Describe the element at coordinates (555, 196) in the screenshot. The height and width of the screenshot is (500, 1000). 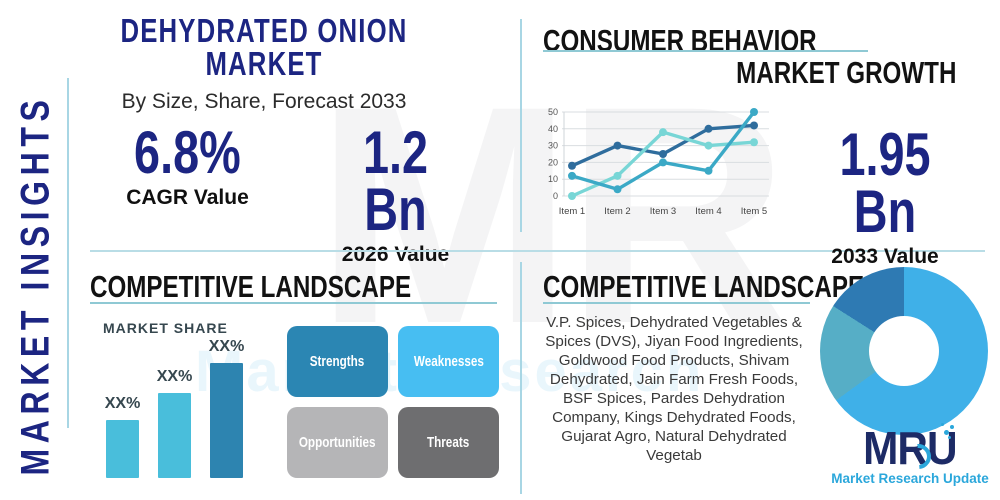
I see `svg-text: 0` at that location.